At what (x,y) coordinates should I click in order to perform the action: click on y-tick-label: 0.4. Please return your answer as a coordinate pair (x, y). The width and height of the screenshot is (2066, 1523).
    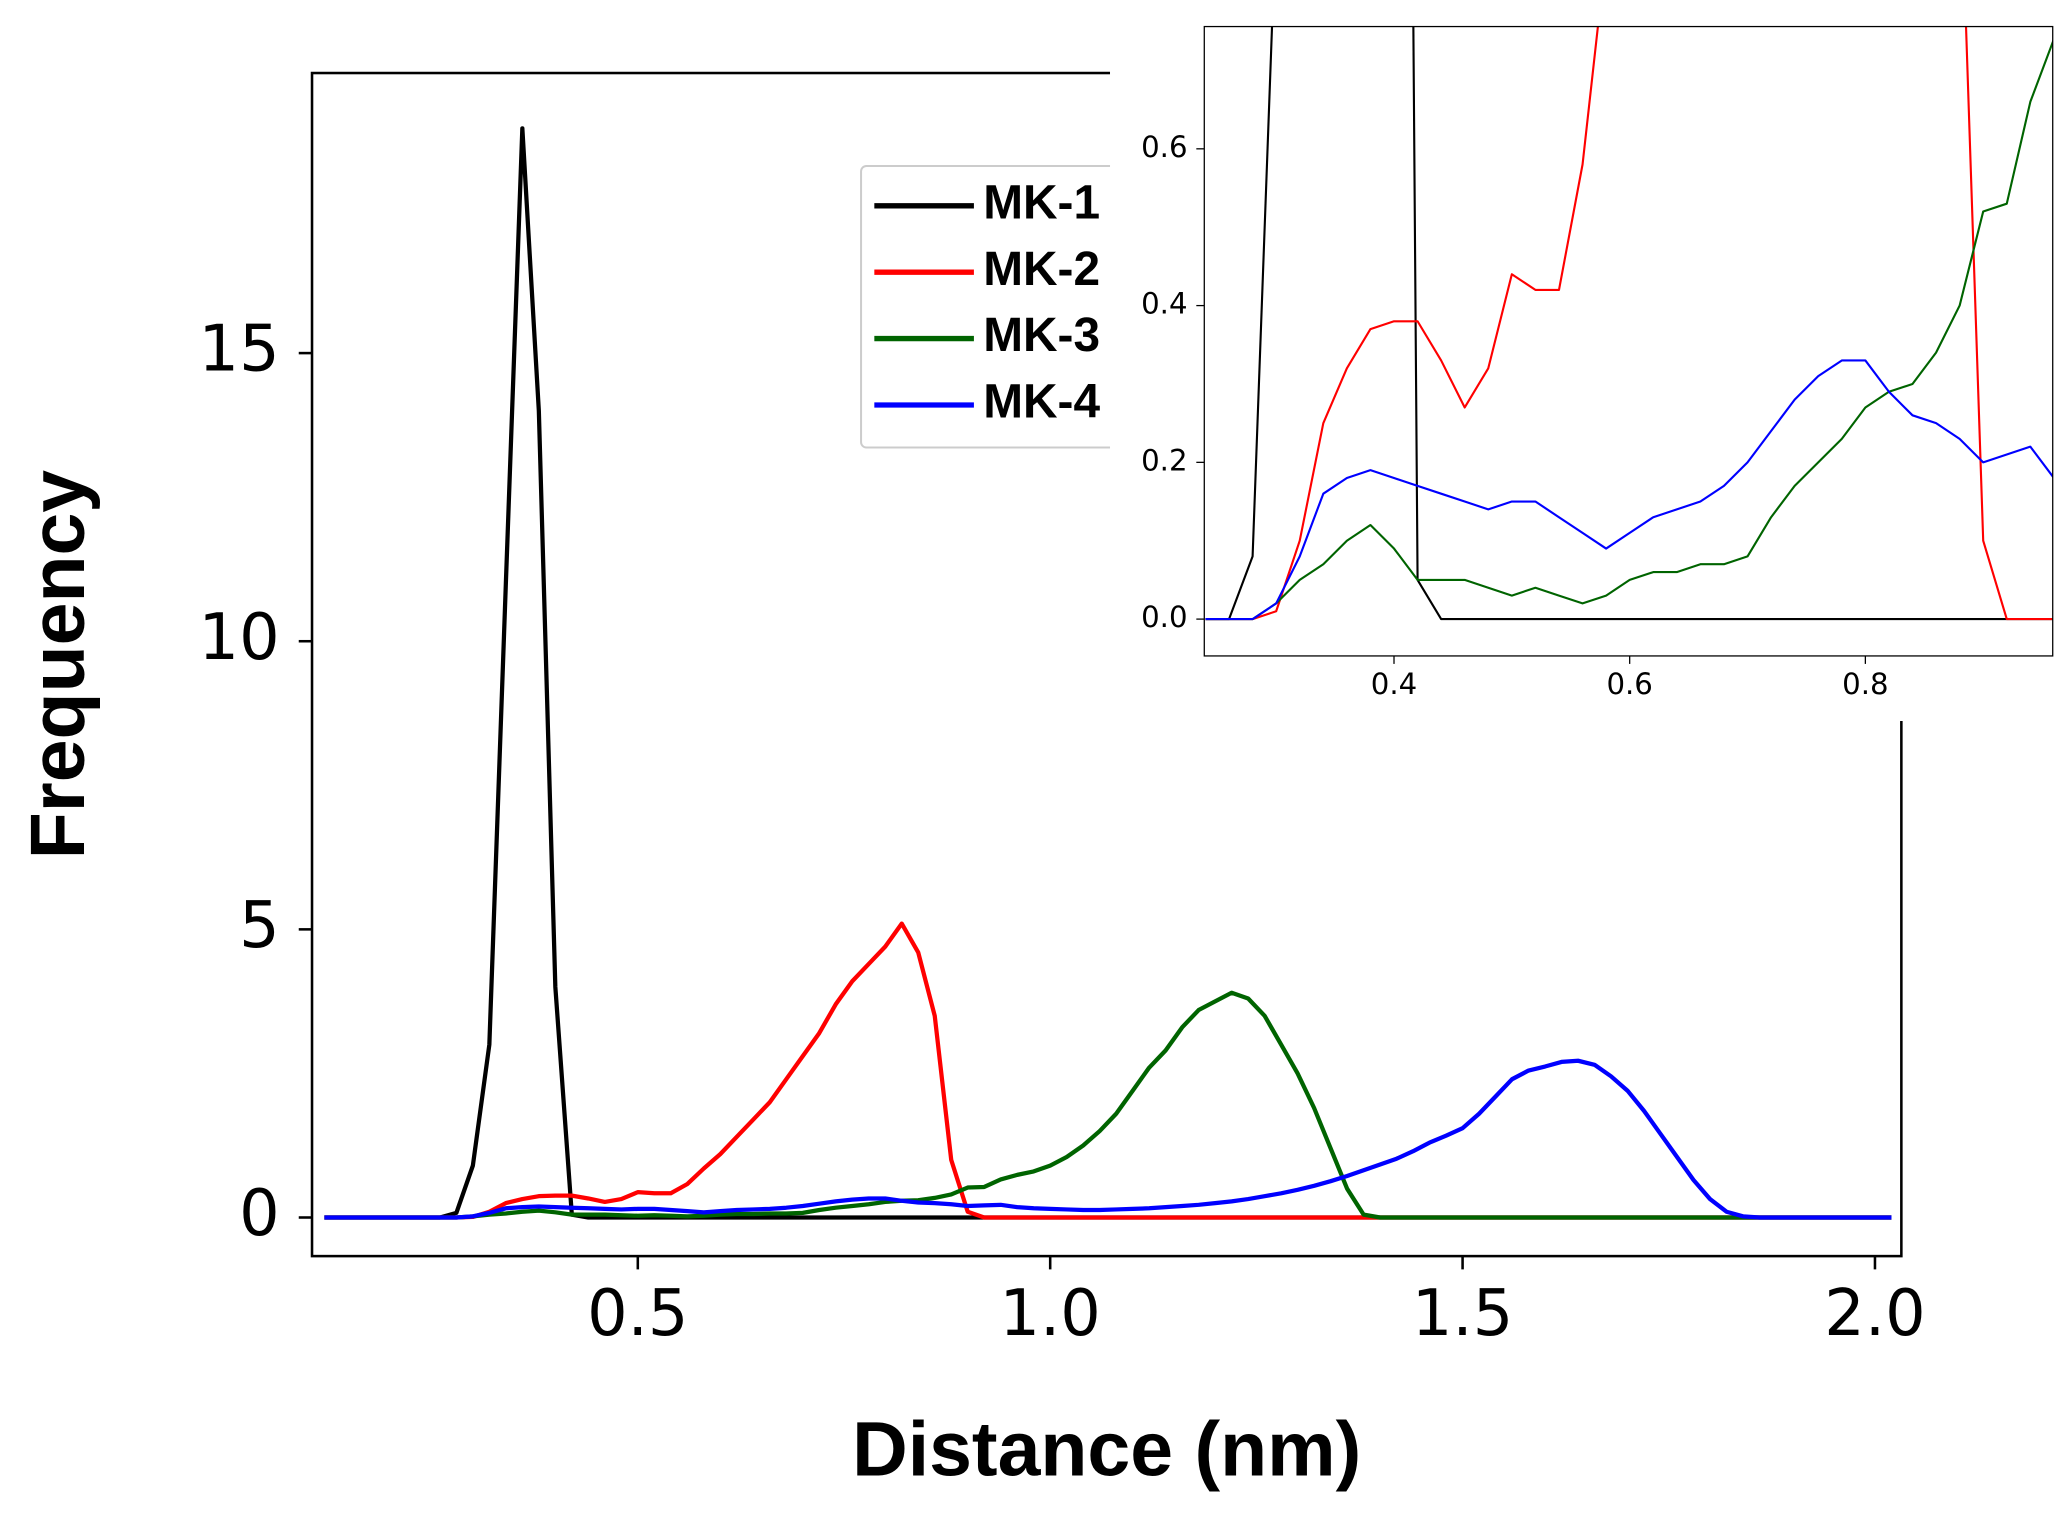
    Looking at the image, I should click on (1164, 304).